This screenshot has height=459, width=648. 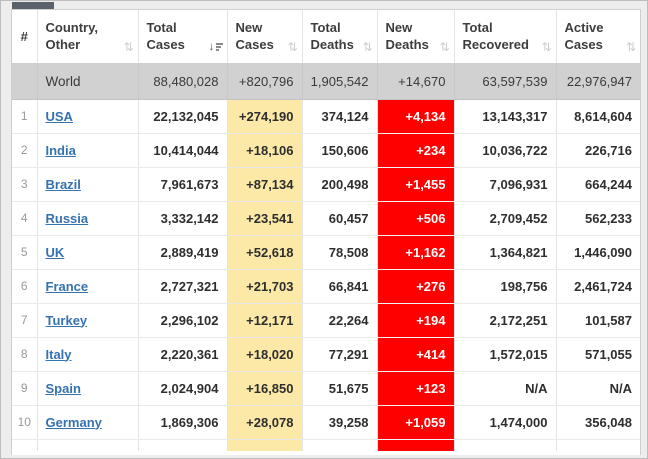 What do you see at coordinates (24, 354) in the screenshot?
I see `rank-cell: 8` at bounding box center [24, 354].